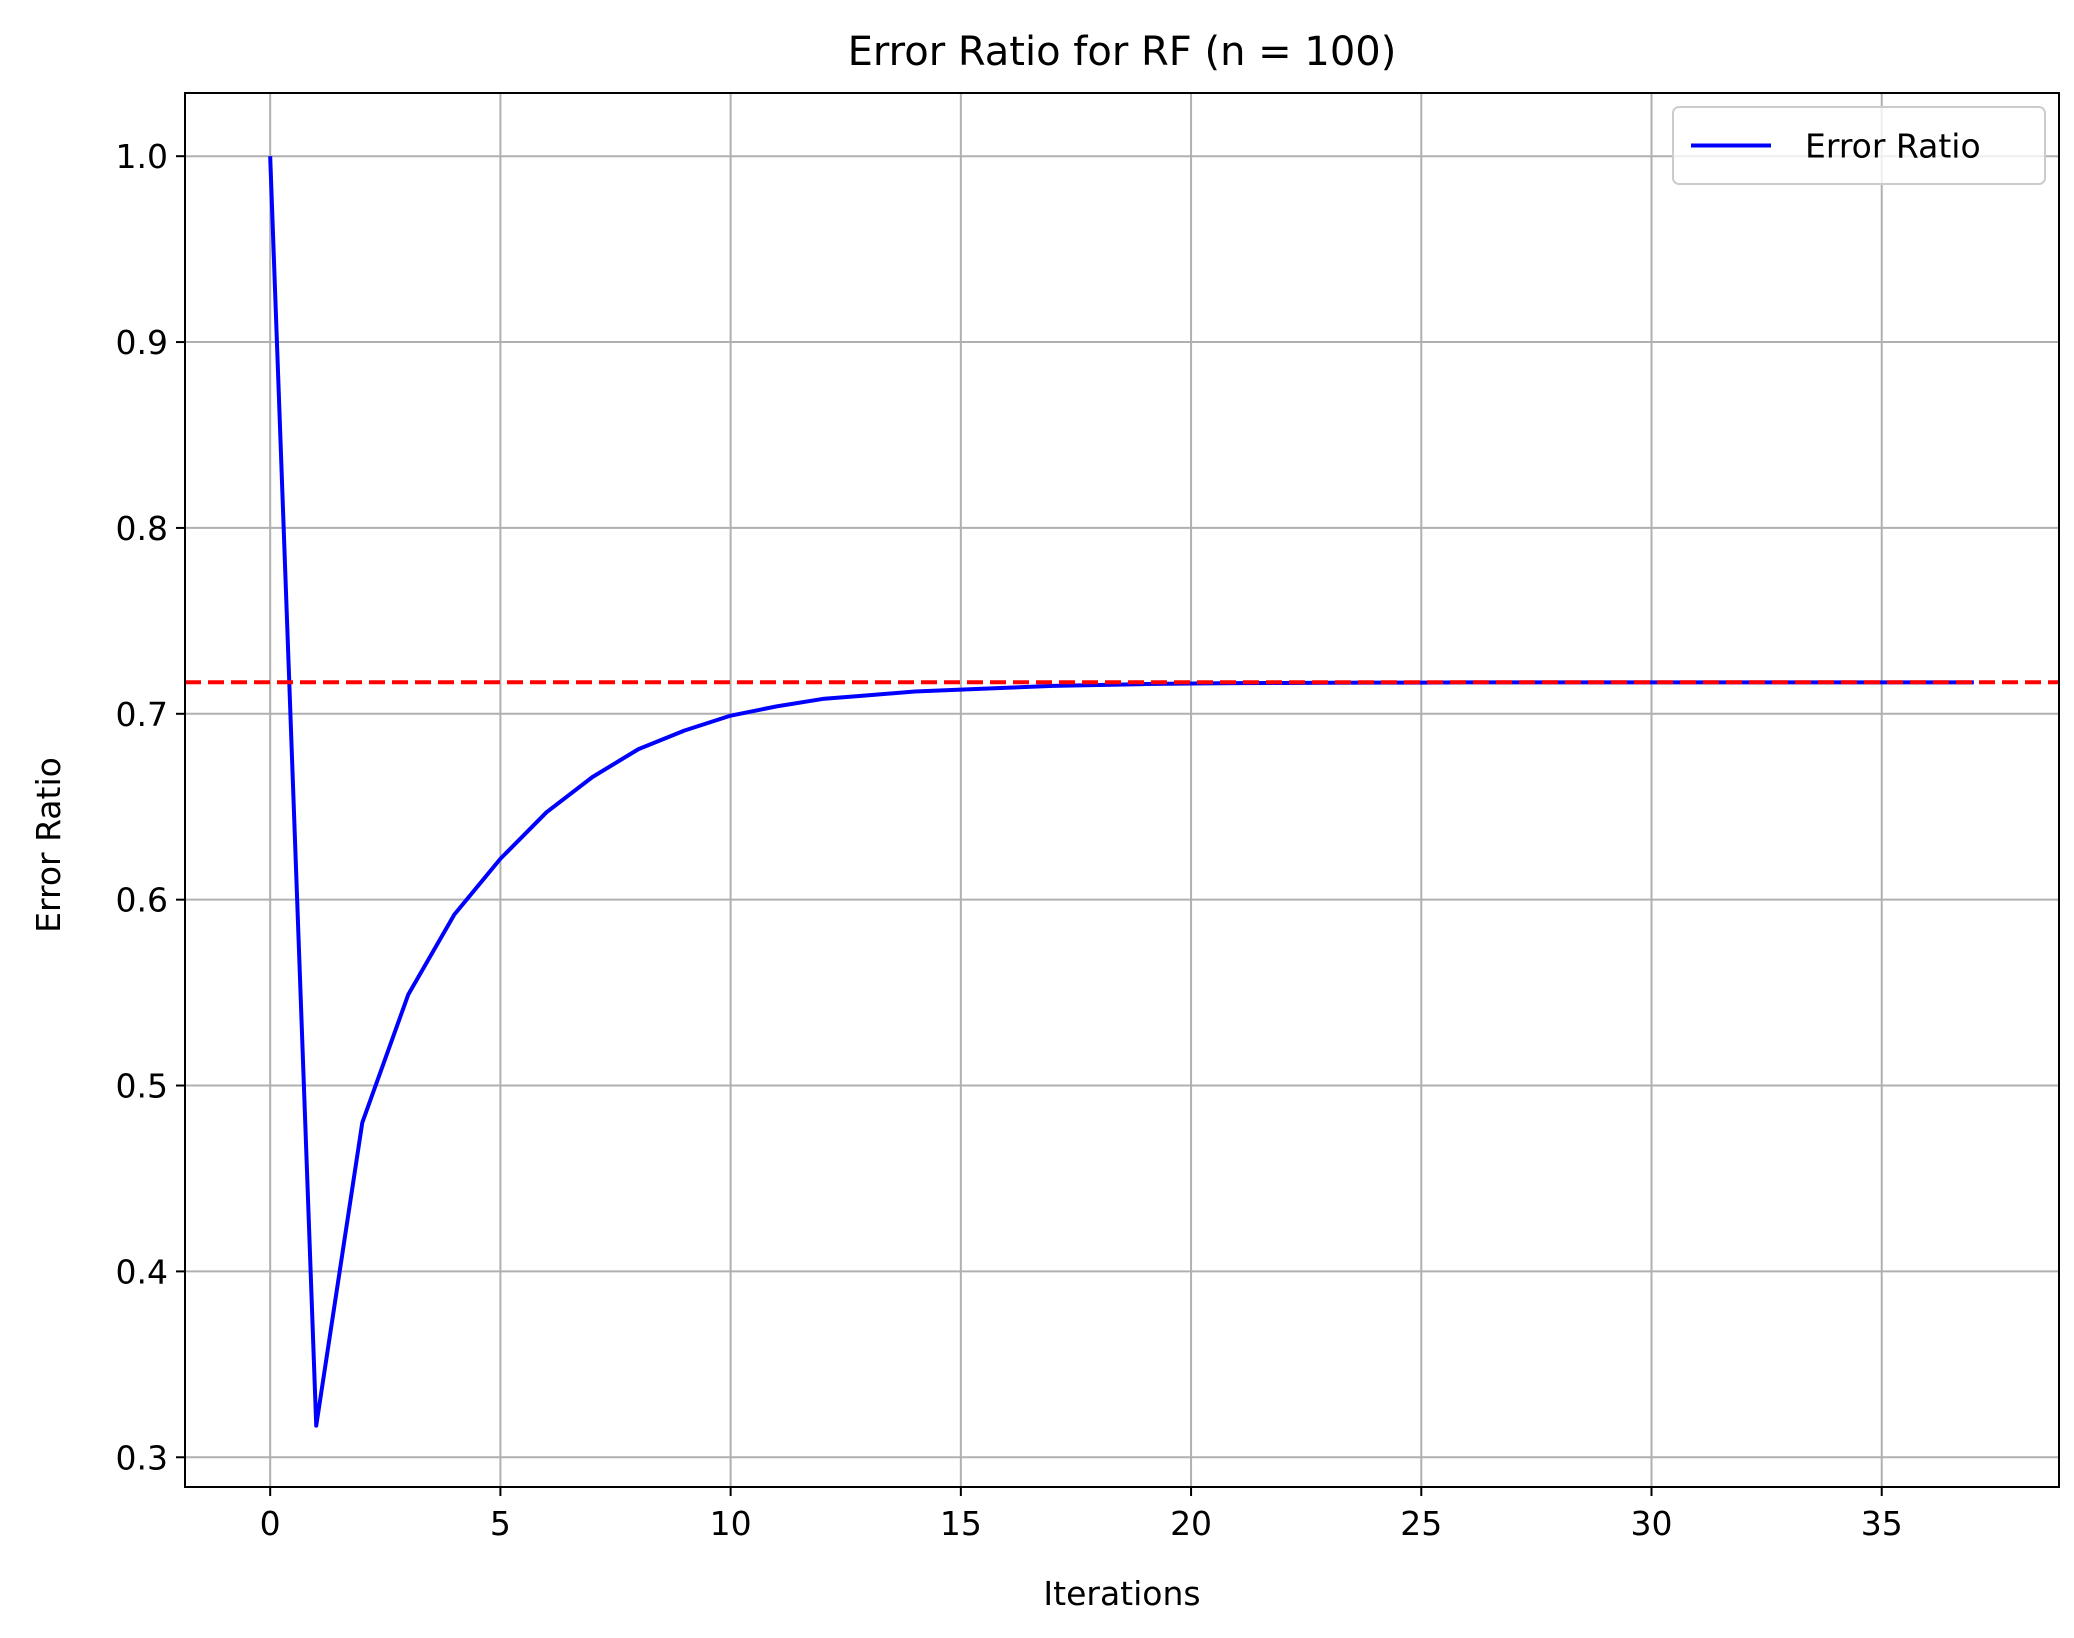  I want to click on y-tick-label: 1.0, so click(142, 156).